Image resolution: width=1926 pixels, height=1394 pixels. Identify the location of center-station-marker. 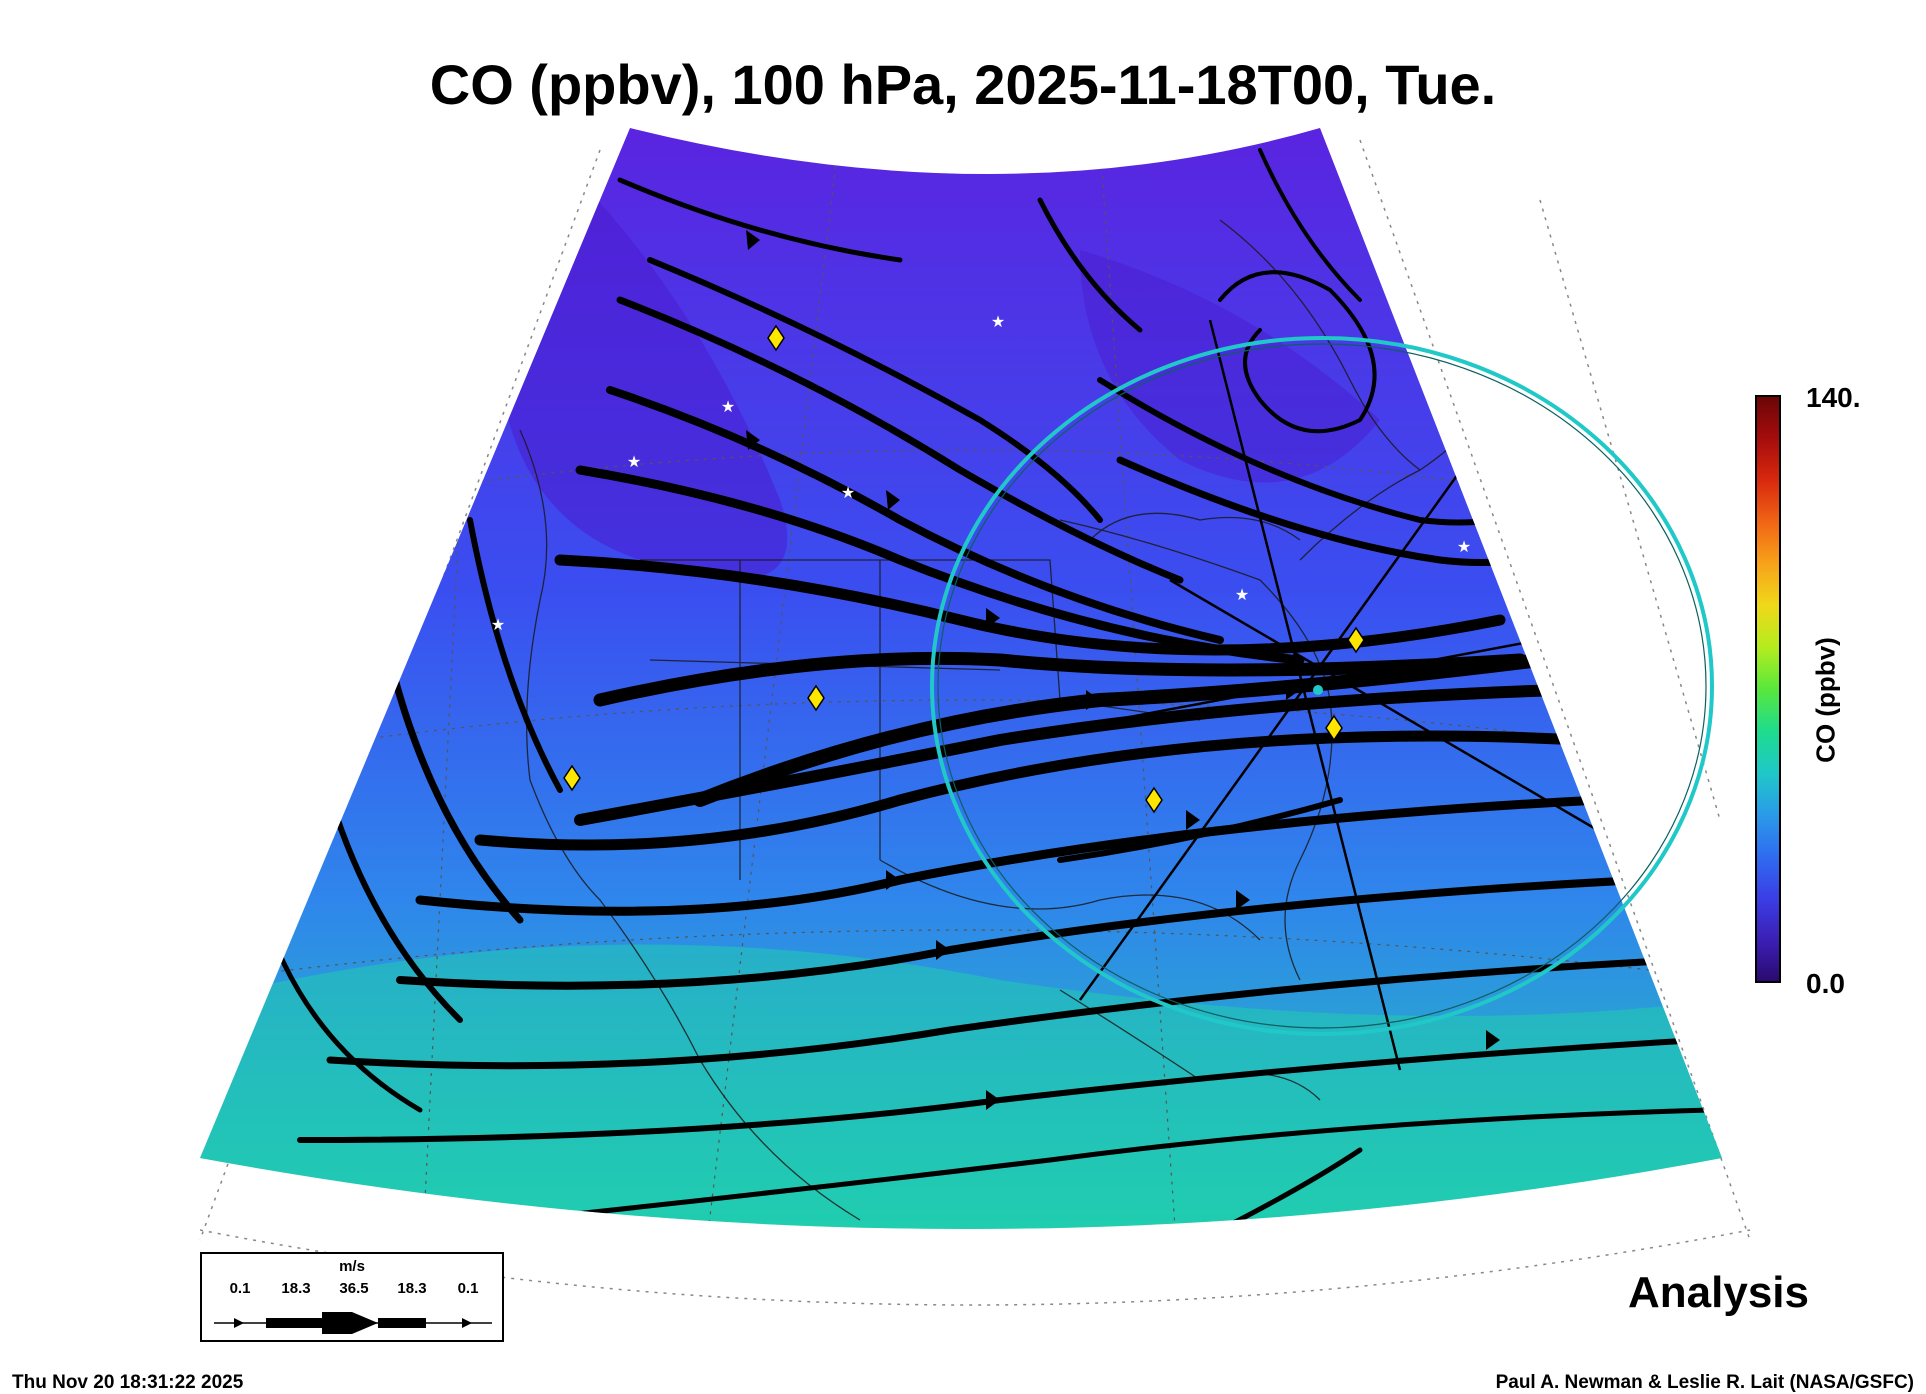
(1318, 690).